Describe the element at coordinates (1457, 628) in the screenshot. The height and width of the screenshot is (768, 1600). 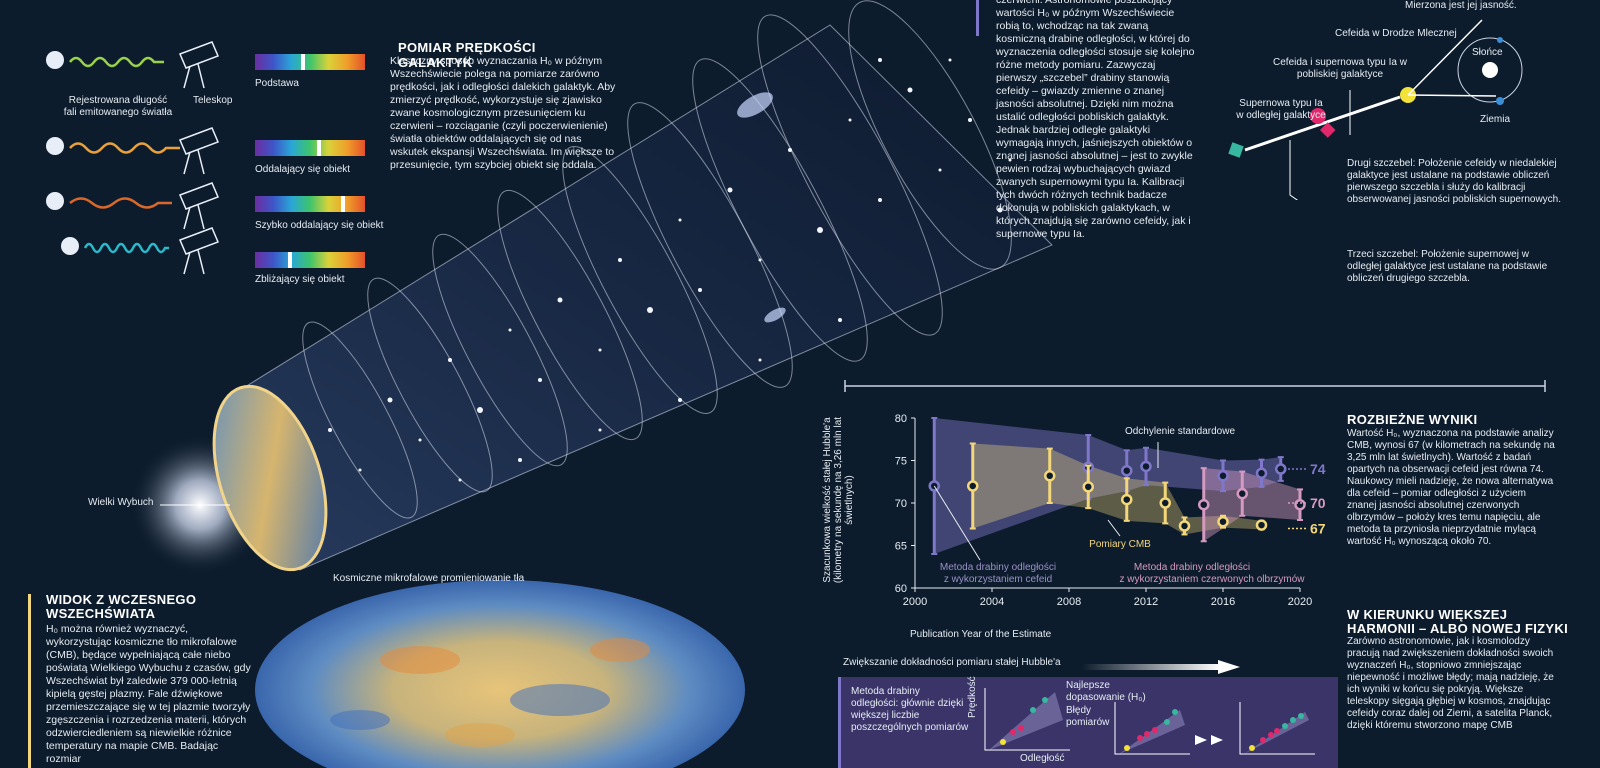
I see `harmony-title-line2: HARMONII – ALBO NOWEJ FIZYKI` at that location.